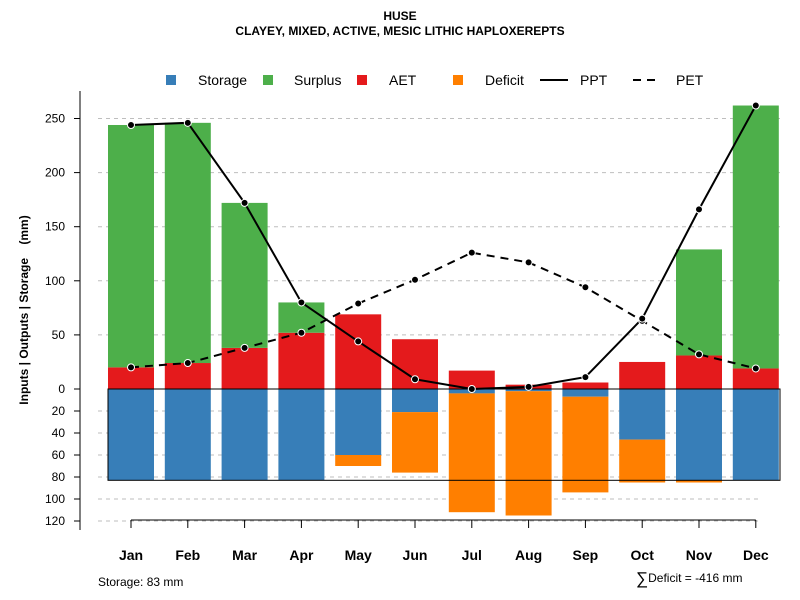 The width and height of the screenshot is (800, 600). What do you see at coordinates (594, 80) in the screenshot?
I see `legend-ppt-label: PPT` at bounding box center [594, 80].